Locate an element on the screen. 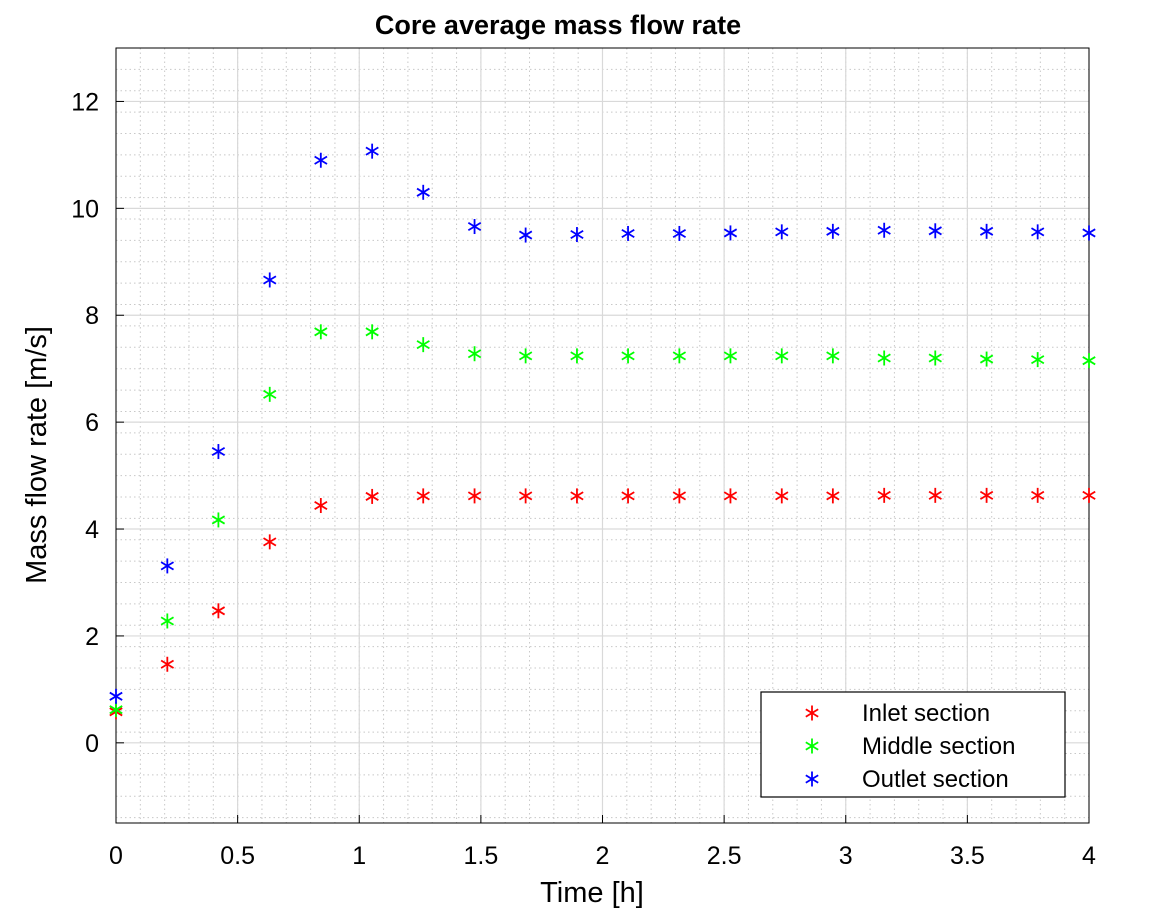 Image resolution: width=1150 pixels, height=917 pixels. legend-label: Outlet section is located at coordinates (935, 779).